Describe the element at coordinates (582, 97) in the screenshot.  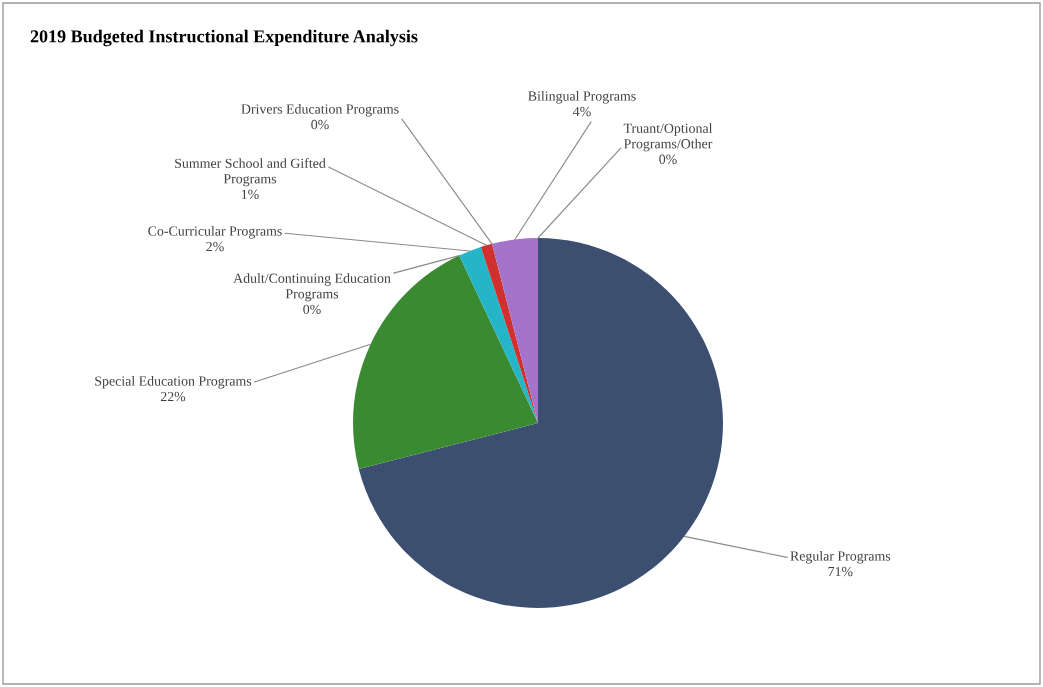
I see `slice-label: Bilingual Programs` at that location.